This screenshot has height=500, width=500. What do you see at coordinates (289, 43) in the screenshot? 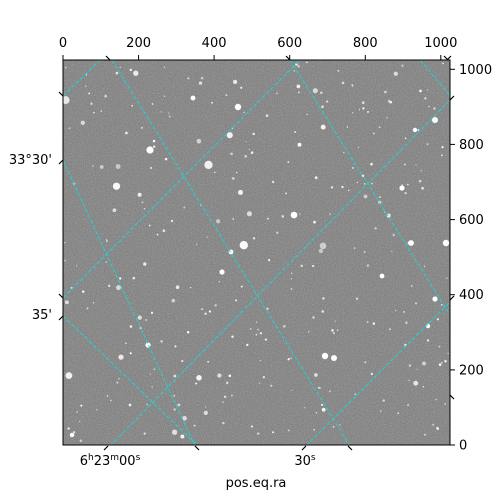
I see `top-tick-label: 600` at bounding box center [289, 43].